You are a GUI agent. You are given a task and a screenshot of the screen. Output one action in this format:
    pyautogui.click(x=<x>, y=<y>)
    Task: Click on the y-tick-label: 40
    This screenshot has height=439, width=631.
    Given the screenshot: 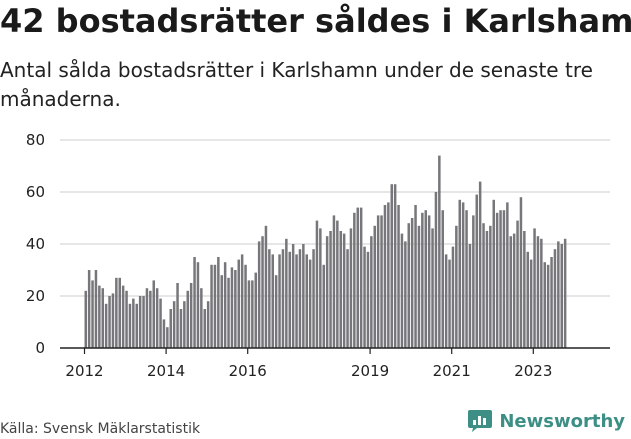 What is the action you would take?
    pyautogui.click(x=35, y=244)
    